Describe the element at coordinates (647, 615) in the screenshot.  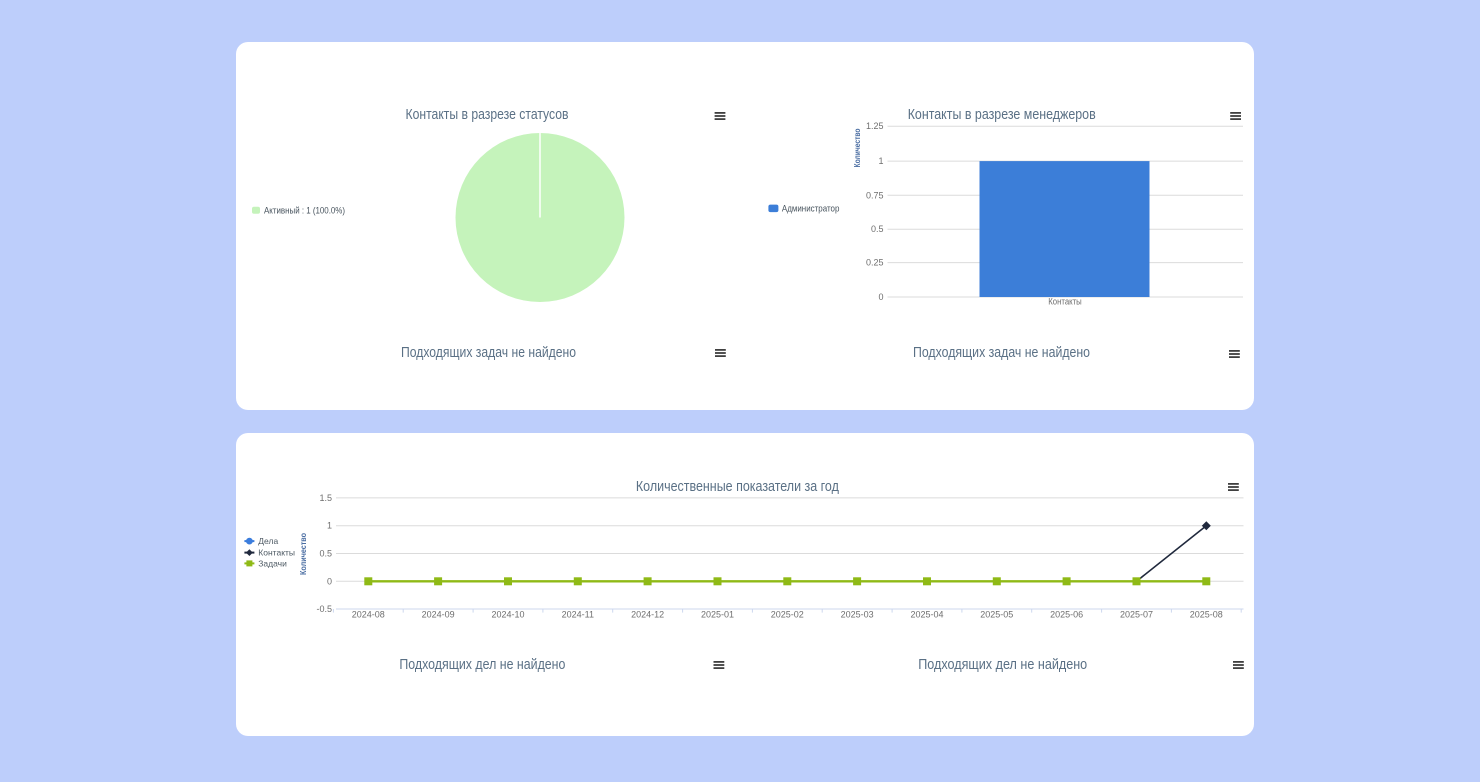
I see `svg-text: 2024-12` at that location.